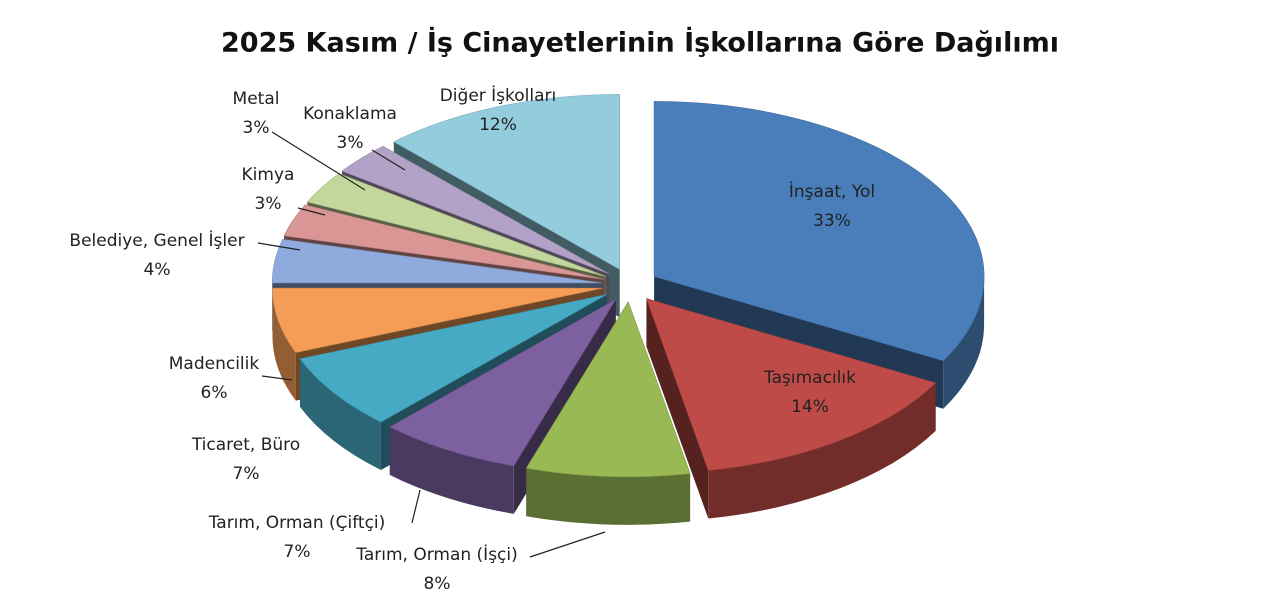  I want to click on slice-label: Belediye, Genel İşler, so click(156, 240).